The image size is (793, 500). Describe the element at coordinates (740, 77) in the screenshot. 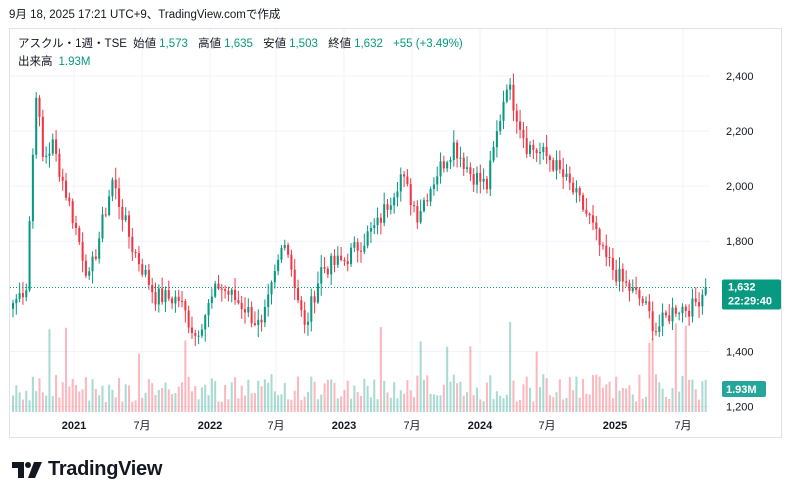

I see `y-tick-label: 2,400` at that location.